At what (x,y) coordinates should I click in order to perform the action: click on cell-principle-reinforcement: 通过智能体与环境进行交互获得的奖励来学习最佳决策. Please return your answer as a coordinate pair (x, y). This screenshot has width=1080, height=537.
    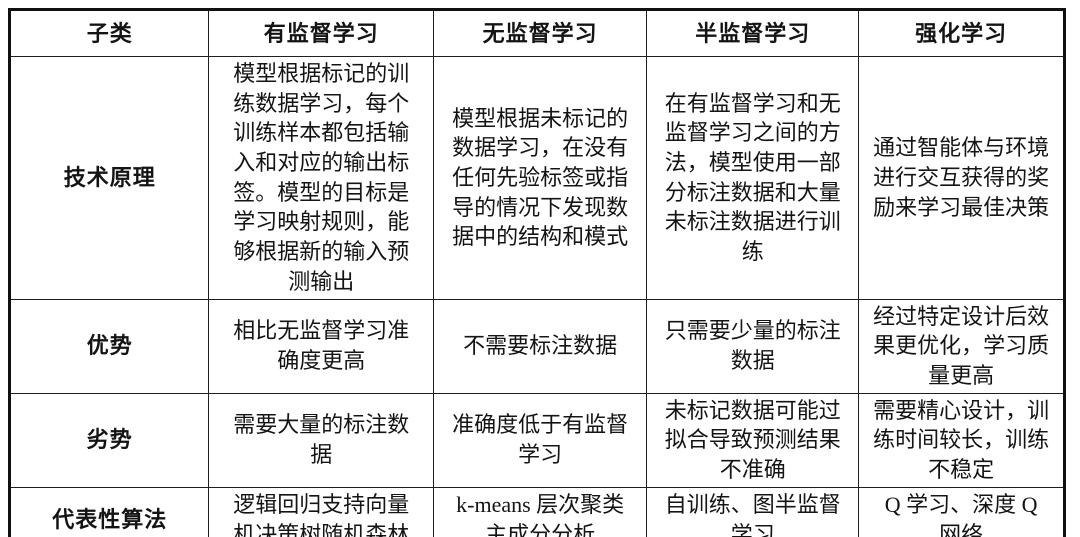
    Looking at the image, I should click on (961, 178).